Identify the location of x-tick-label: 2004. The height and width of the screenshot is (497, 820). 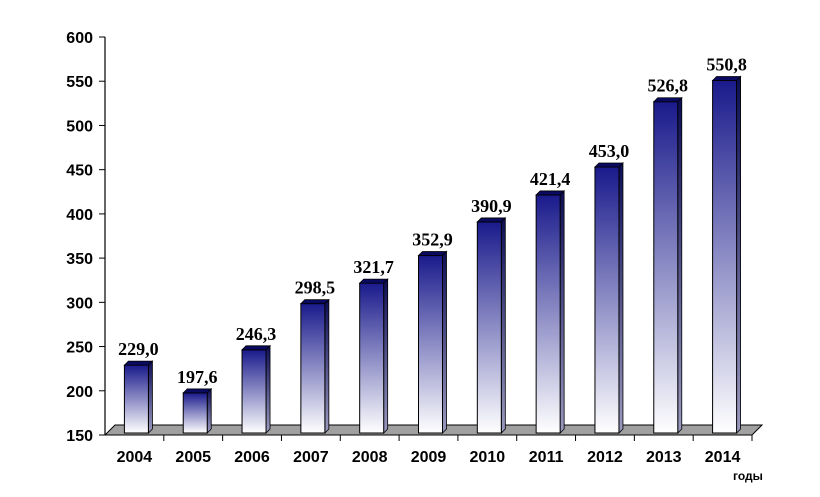
(135, 457).